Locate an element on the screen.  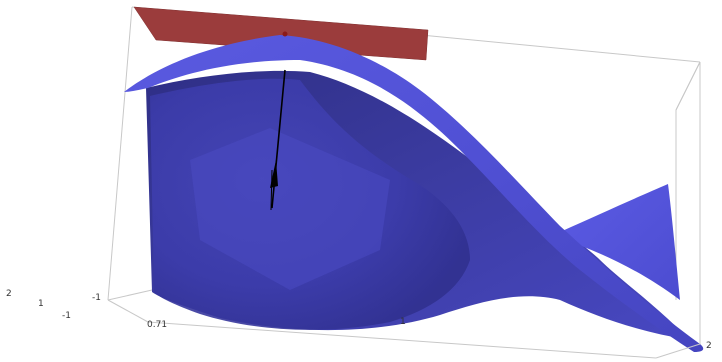
apex-point is located at coordinates (285, 34).